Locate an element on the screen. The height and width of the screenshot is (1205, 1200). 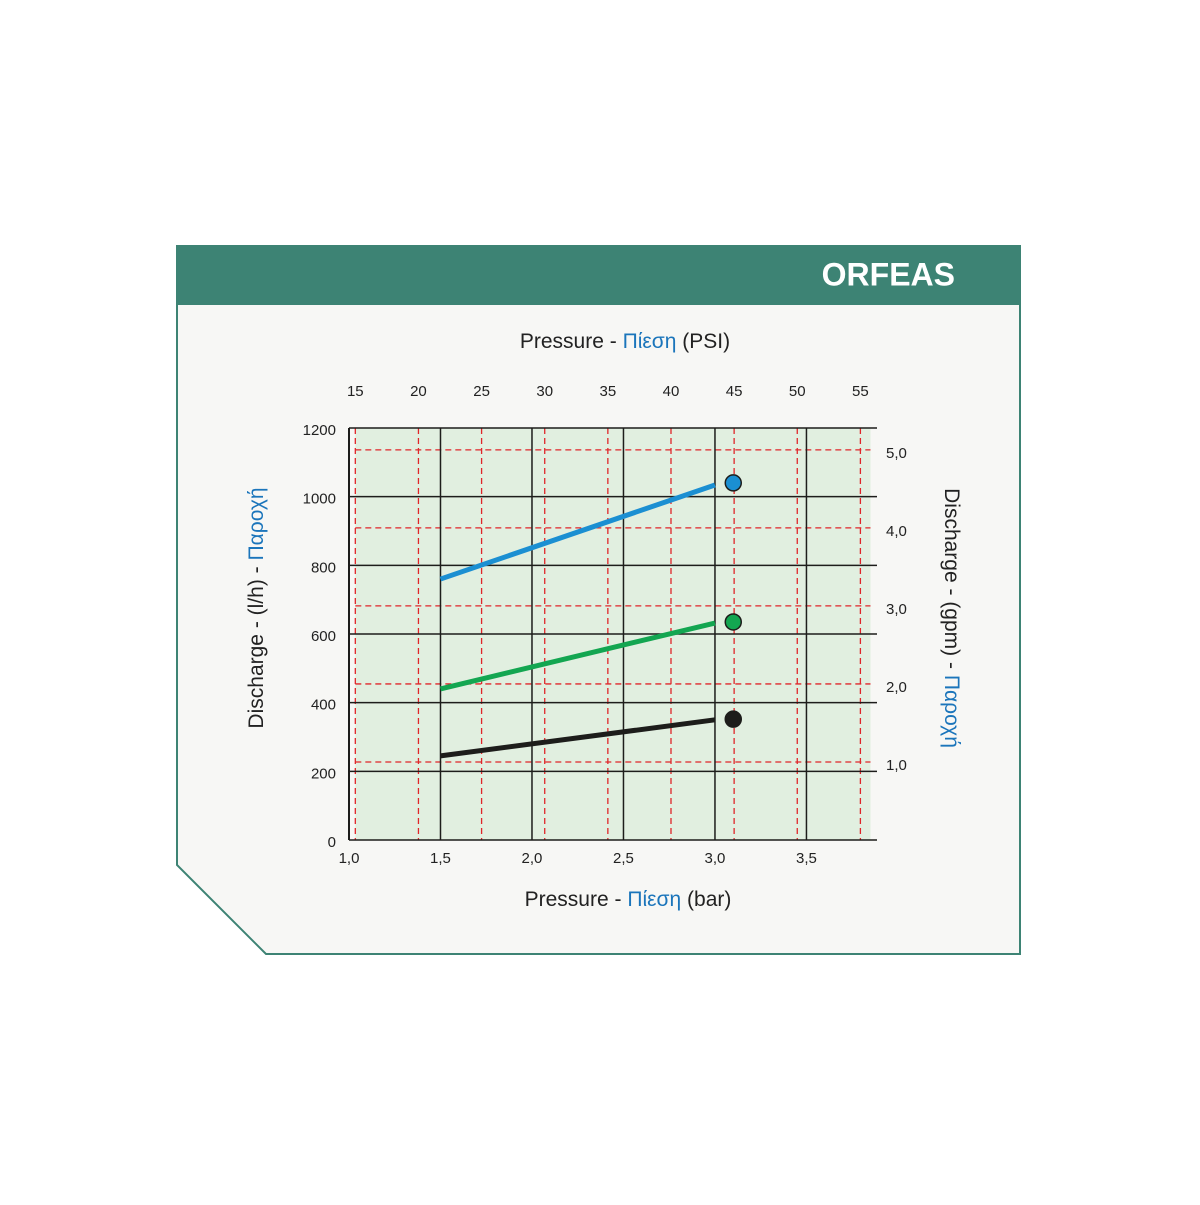
x2-tick-label: 20 is located at coordinates (418, 391).